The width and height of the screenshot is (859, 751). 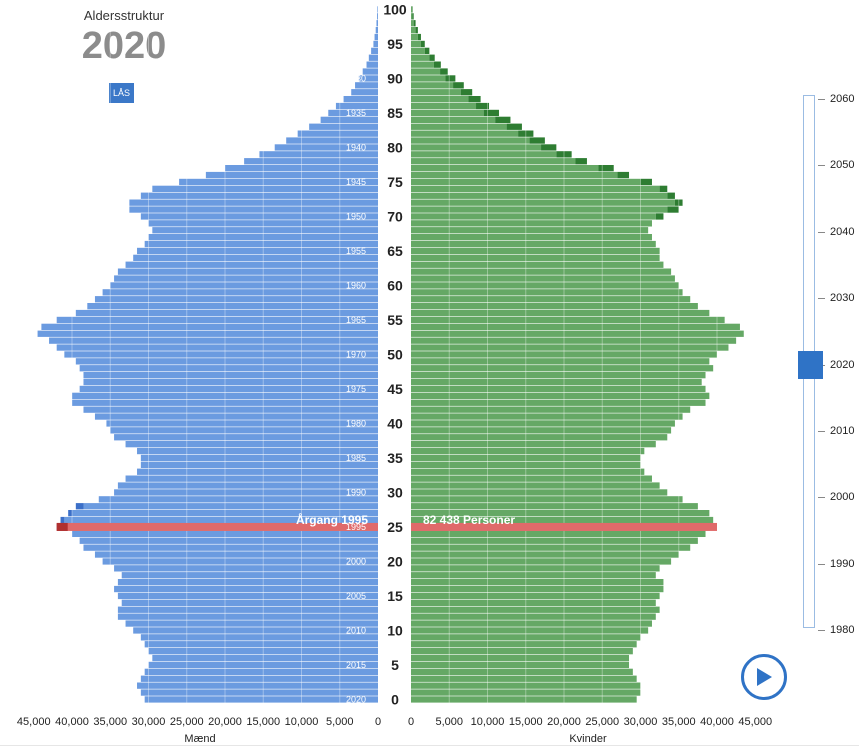 What do you see at coordinates (842, 431) in the screenshot?
I see `timeline-year-label: 2010` at bounding box center [842, 431].